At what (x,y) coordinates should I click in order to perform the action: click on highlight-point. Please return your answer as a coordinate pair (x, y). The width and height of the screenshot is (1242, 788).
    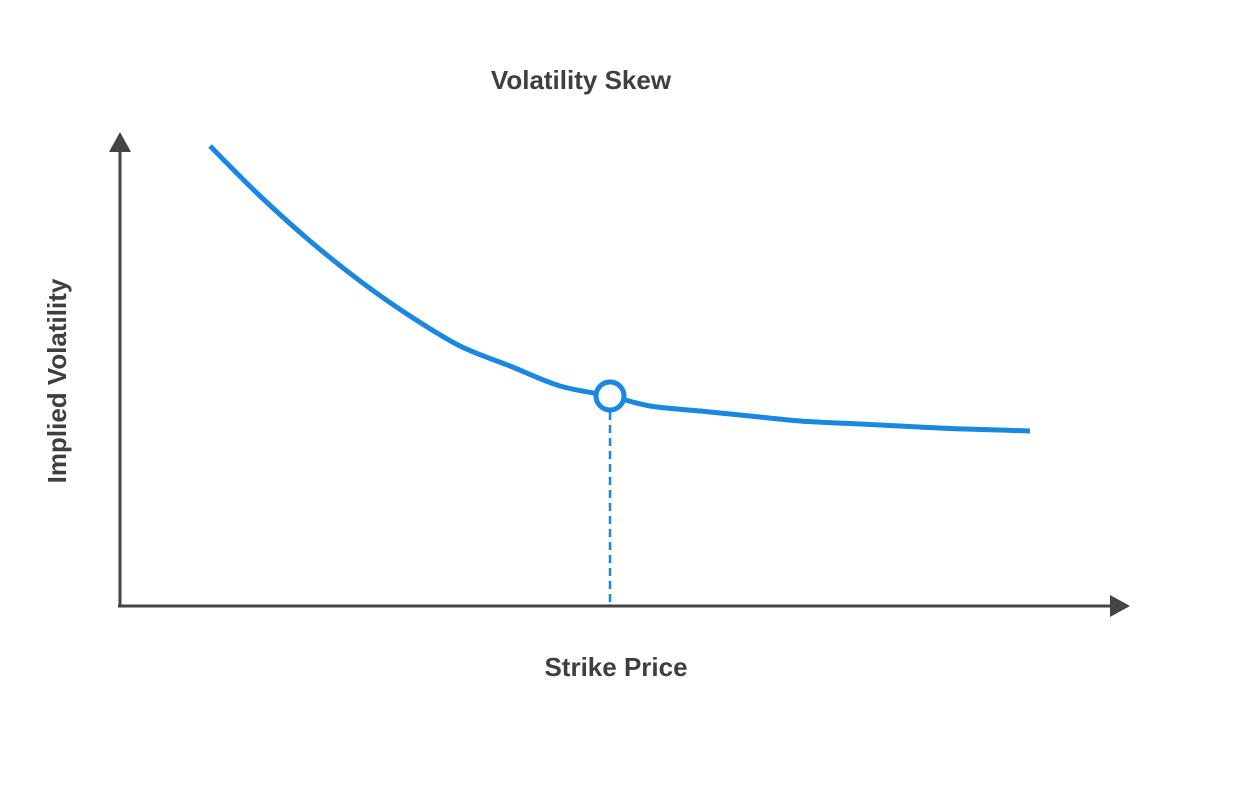
    Looking at the image, I should click on (610, 396).